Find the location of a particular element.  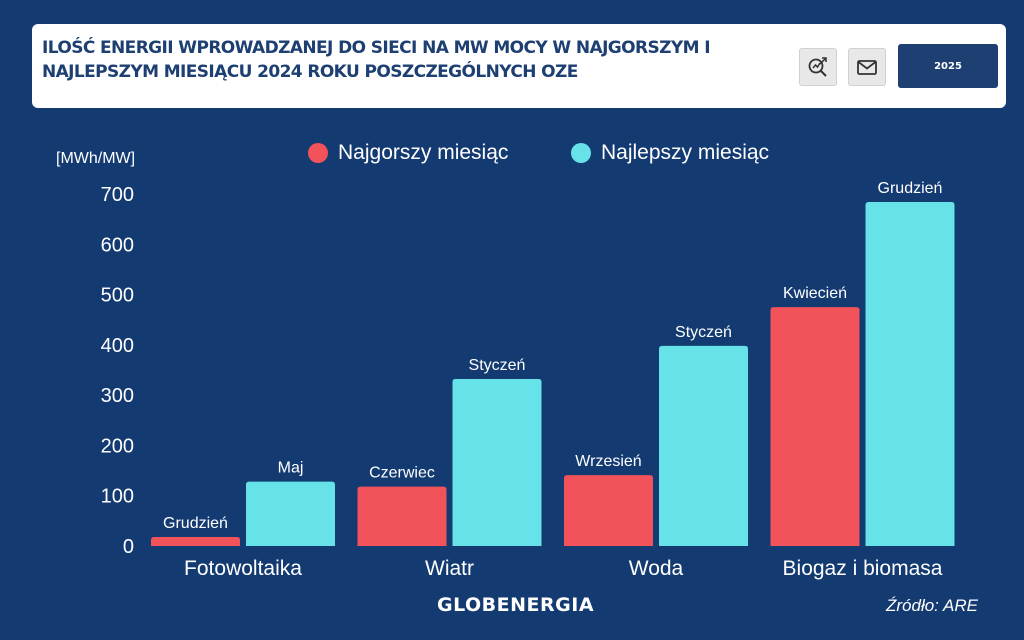

legend-label-worst: Najgorszy miesiąc is located at coordinates (423, 152).